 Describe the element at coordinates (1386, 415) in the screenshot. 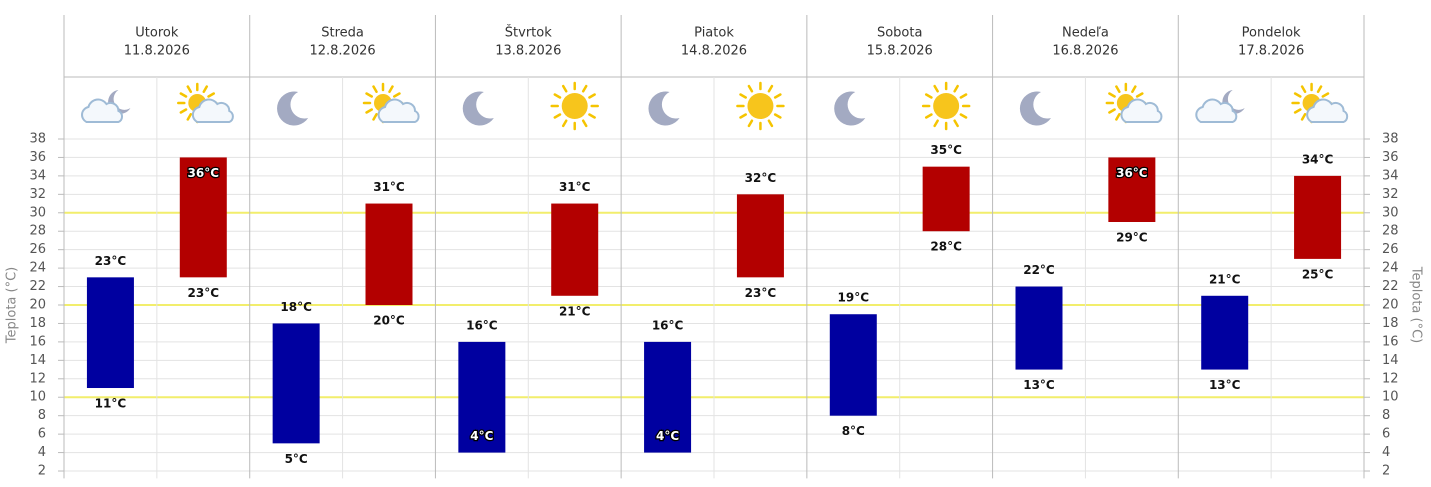

I see `y2-tick-label: 8` at that location.